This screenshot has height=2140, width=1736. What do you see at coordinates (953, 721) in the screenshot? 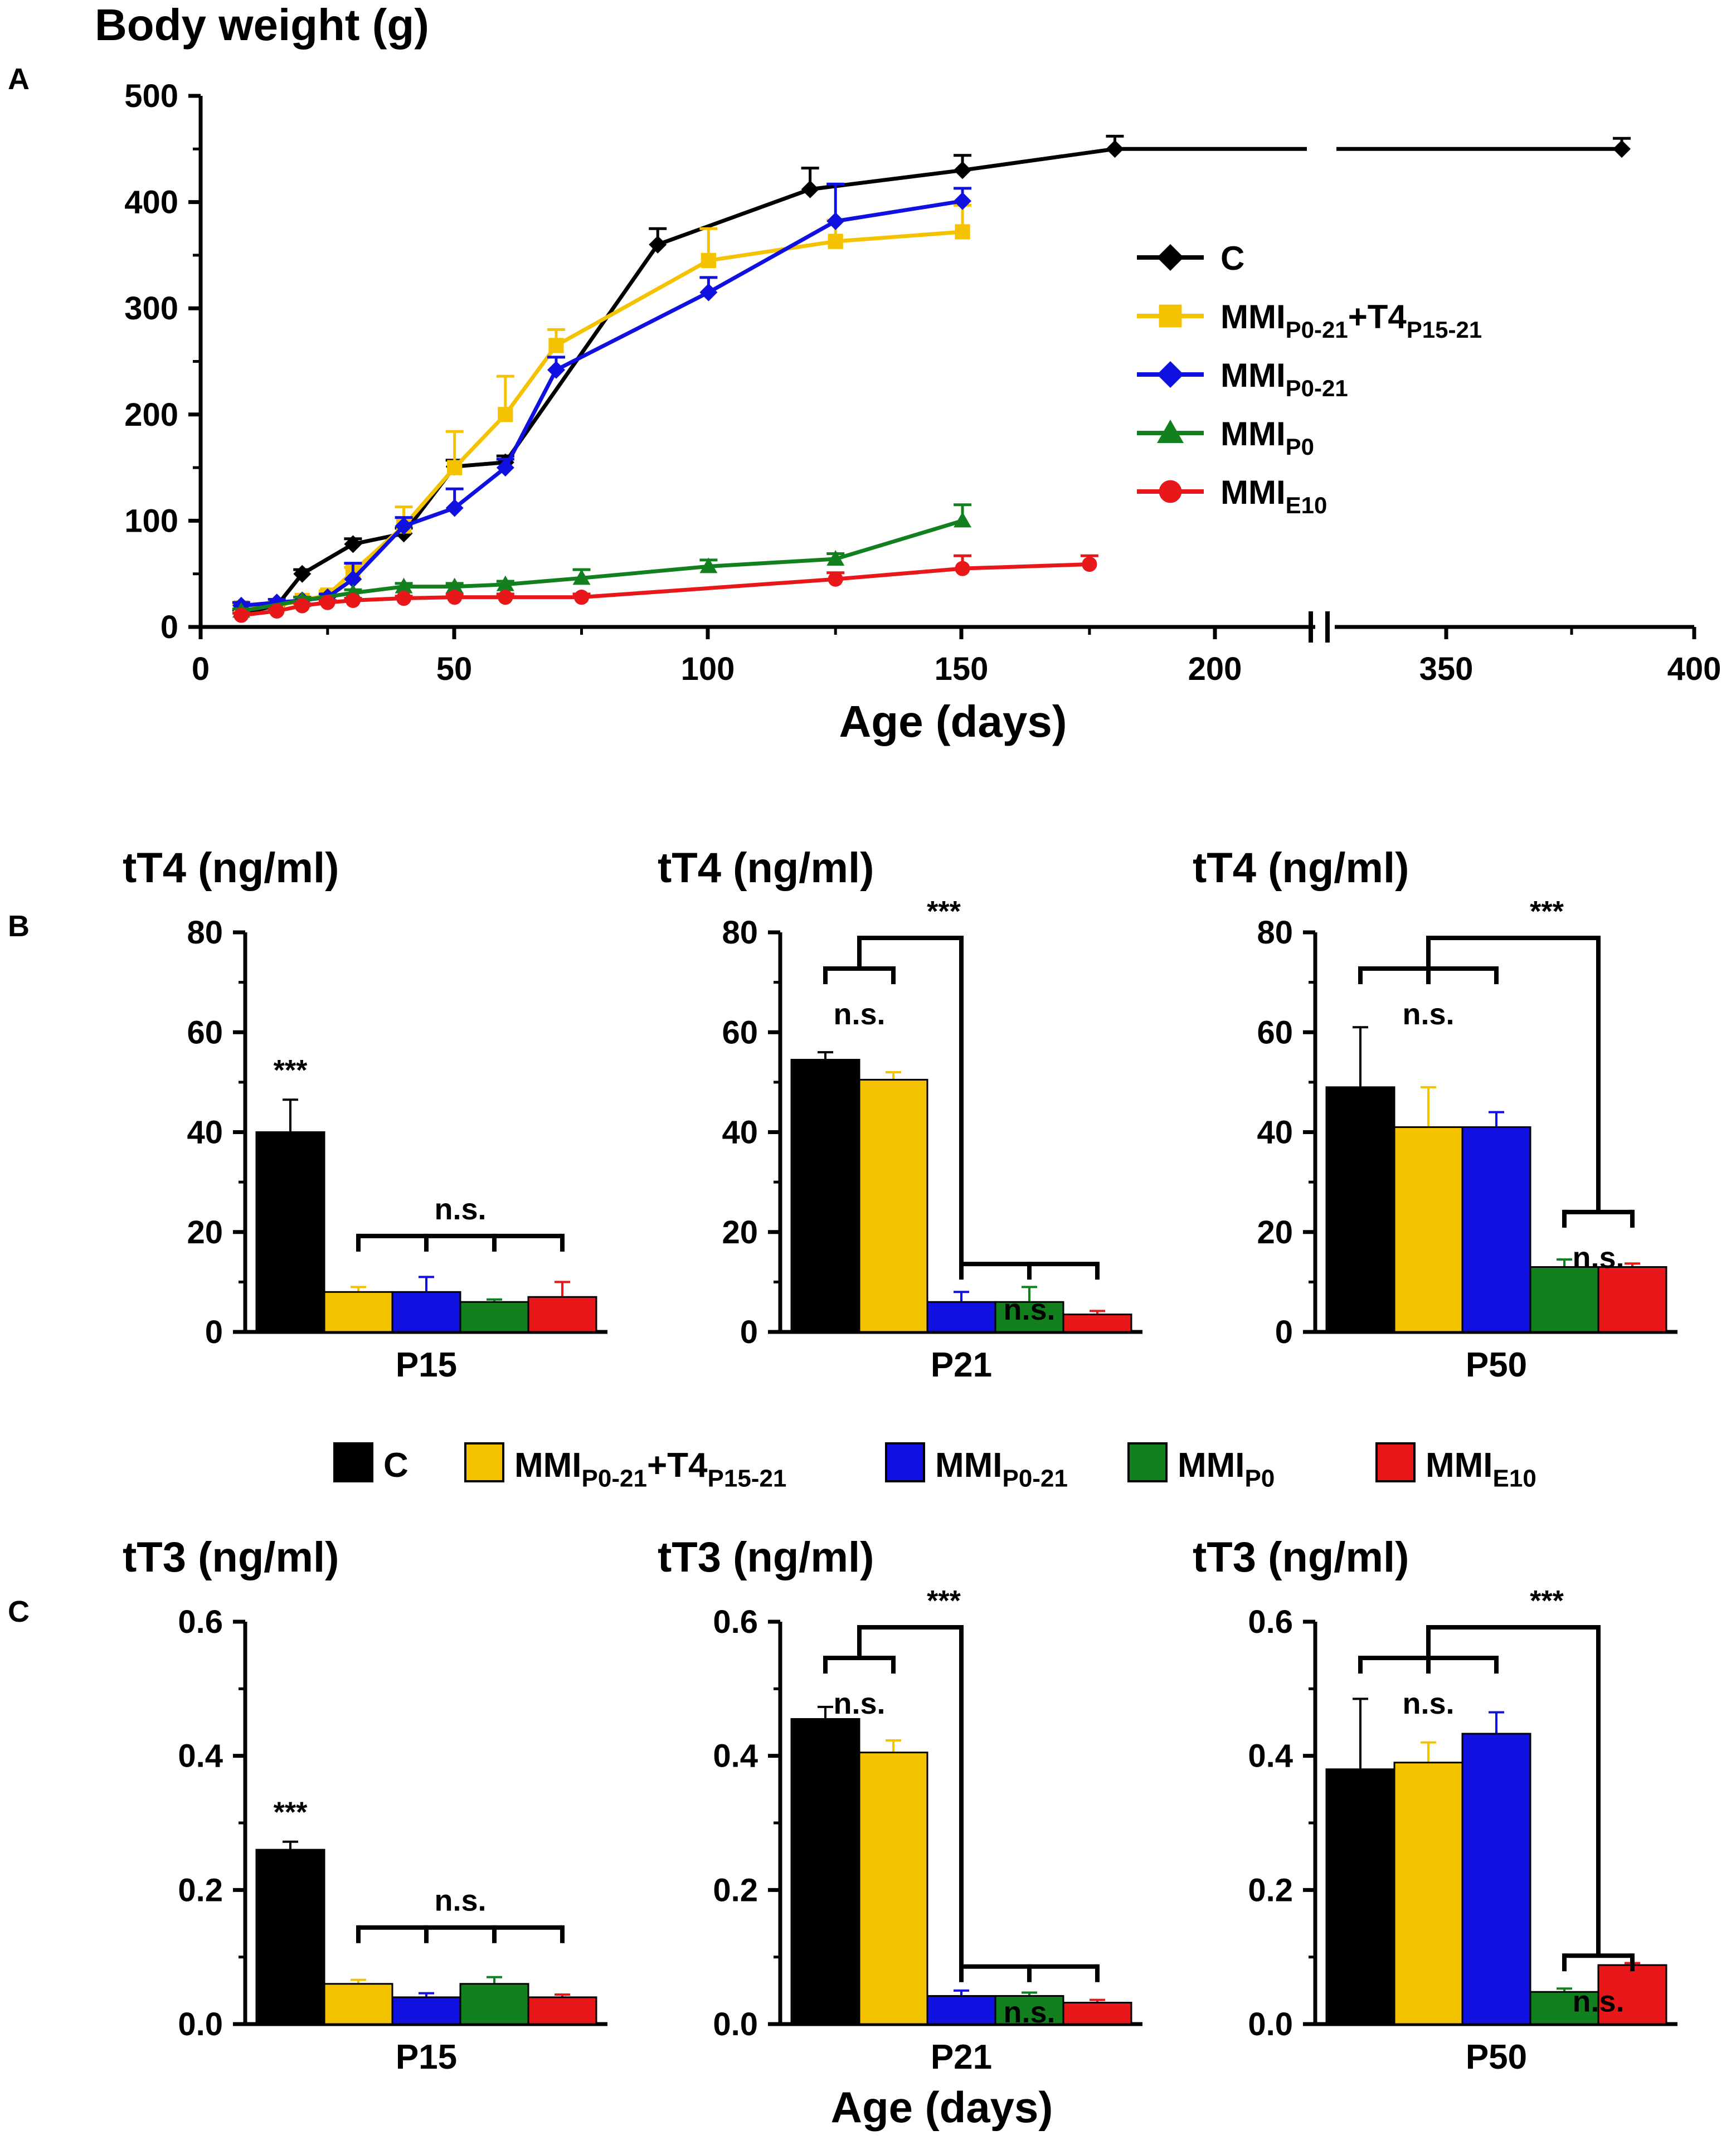
I see `chart-a-xlabel: Age (days)` at bounding box center [953, 721].